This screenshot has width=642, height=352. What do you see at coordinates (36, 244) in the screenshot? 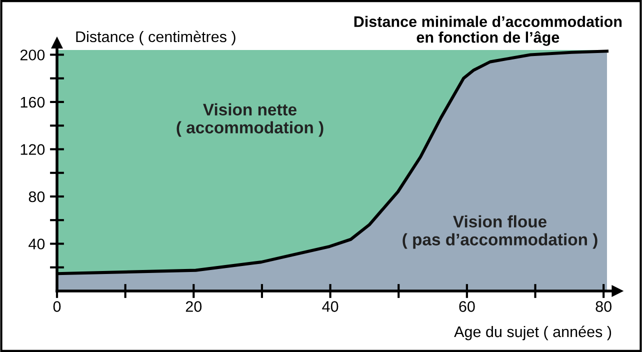
I see `y-tick-label: 40` at bounding box center [36, 244].